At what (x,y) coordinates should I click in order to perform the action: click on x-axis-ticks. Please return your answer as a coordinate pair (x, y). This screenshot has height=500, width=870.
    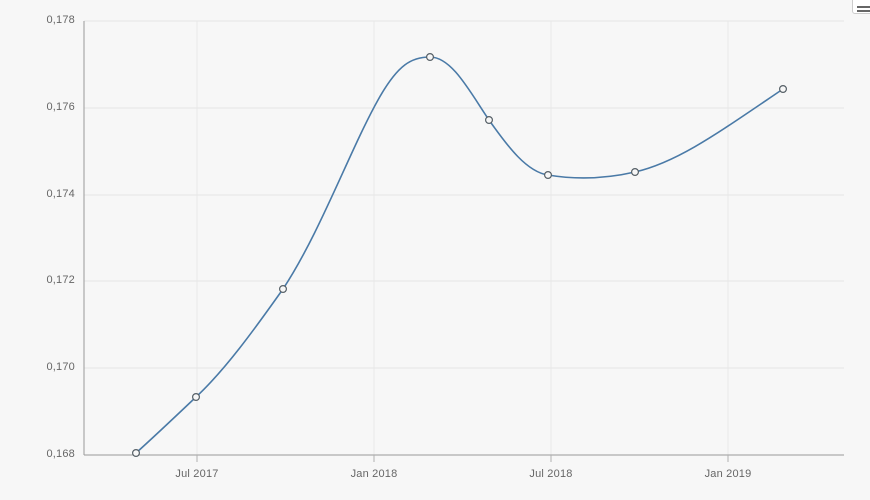
    Looking at the image, I should click on (462, 458).